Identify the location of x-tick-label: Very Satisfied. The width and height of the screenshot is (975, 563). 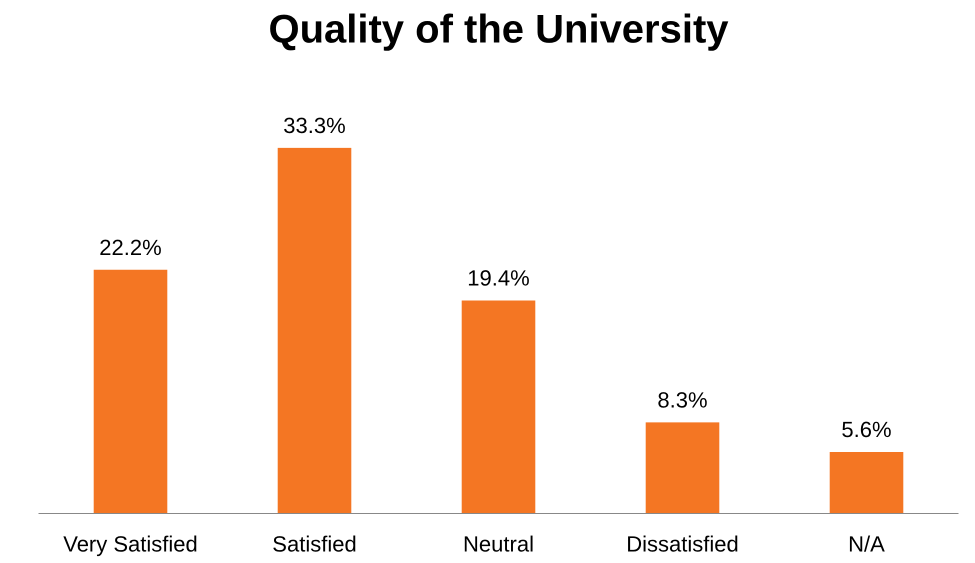
(130, 544).